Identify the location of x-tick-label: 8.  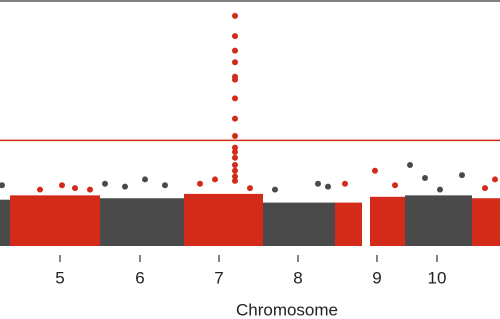
(297, 277).